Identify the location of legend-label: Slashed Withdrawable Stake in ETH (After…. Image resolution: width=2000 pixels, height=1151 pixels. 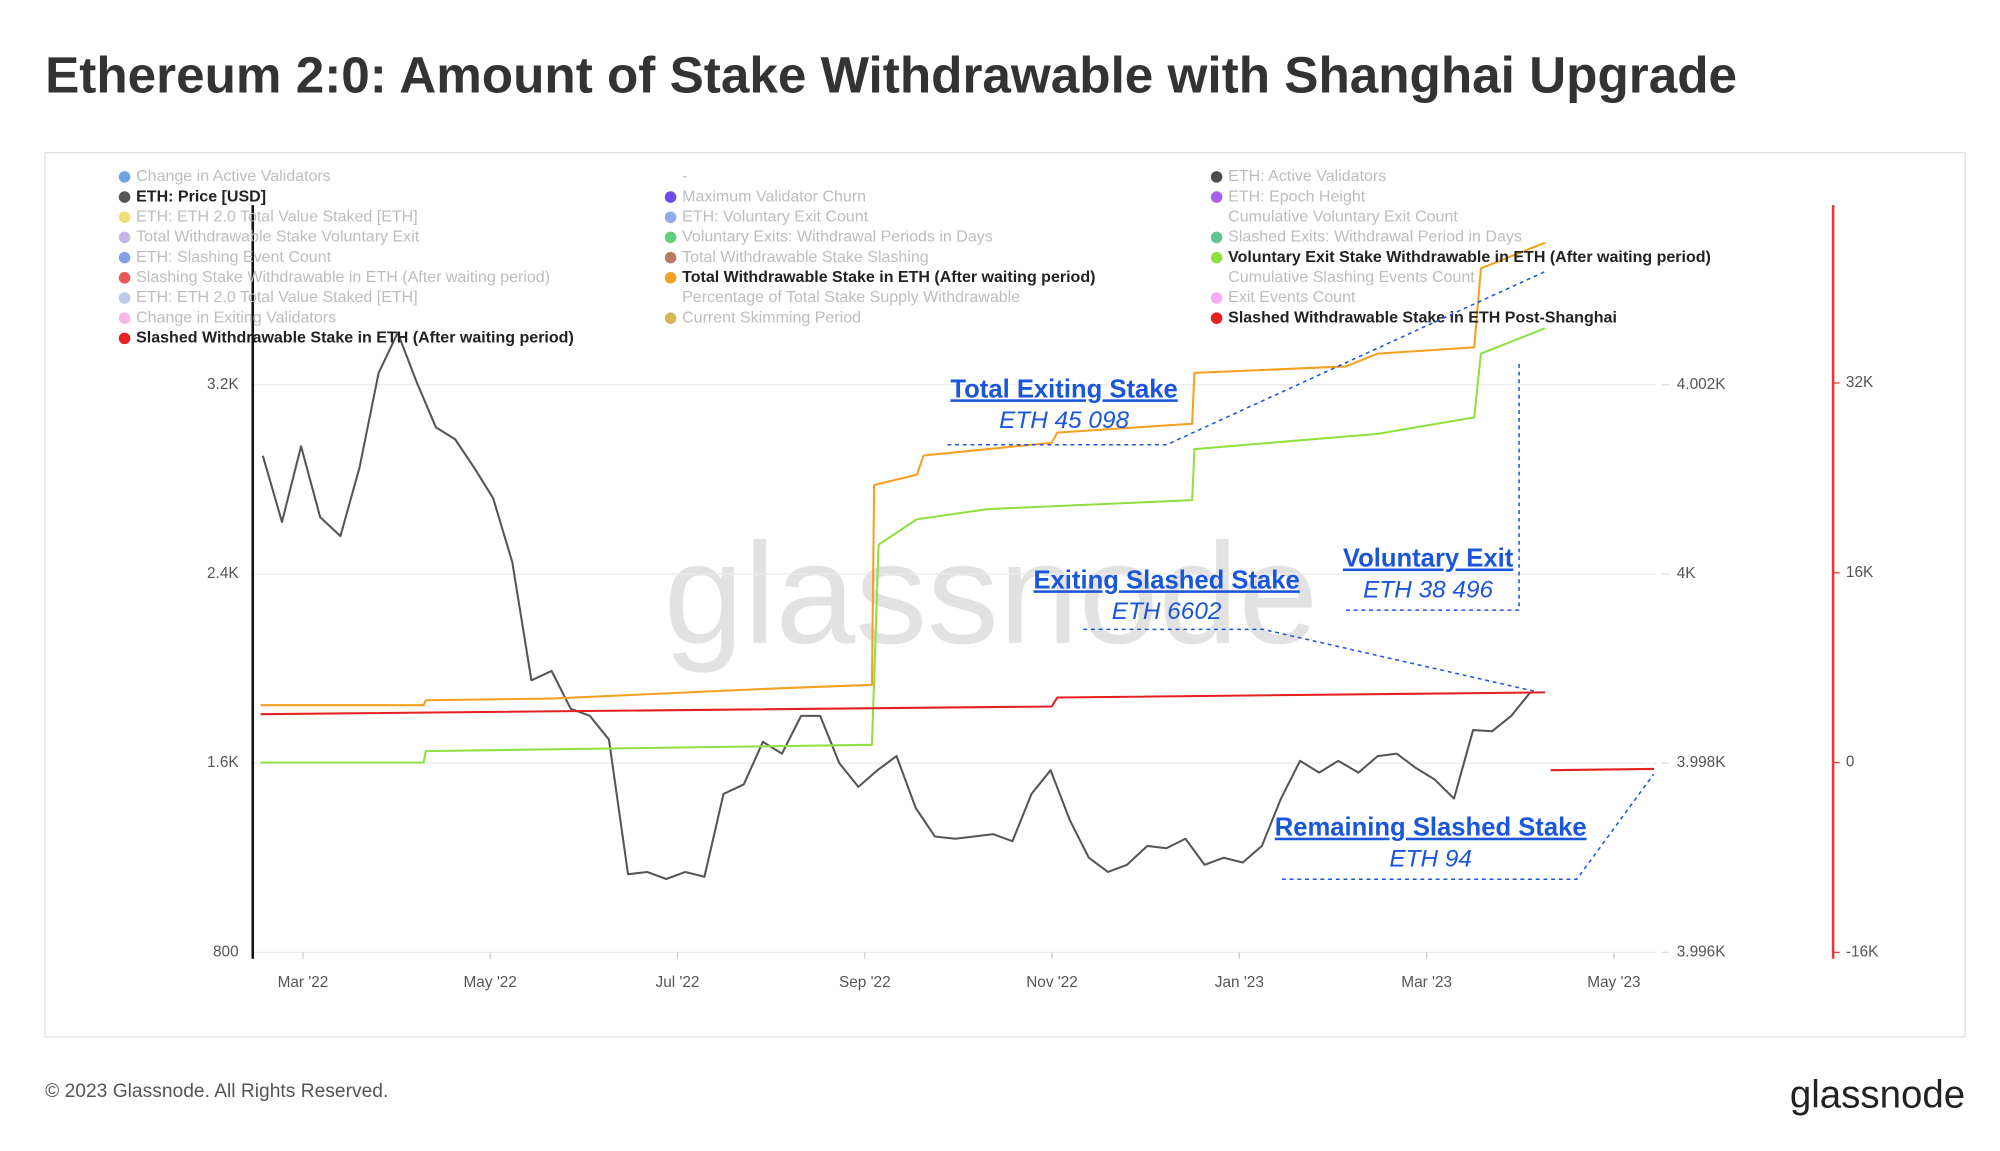
(355, 338).